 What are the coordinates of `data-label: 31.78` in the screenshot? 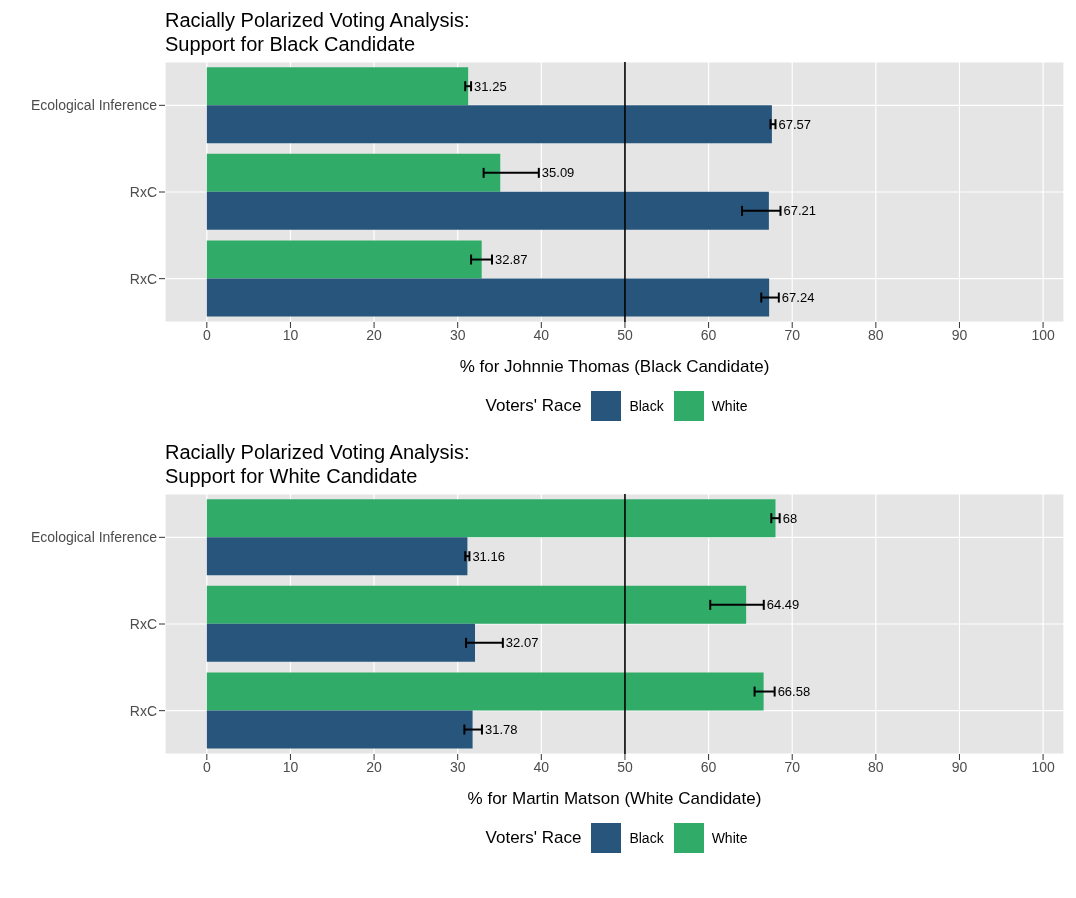 It's located at (501, 730).